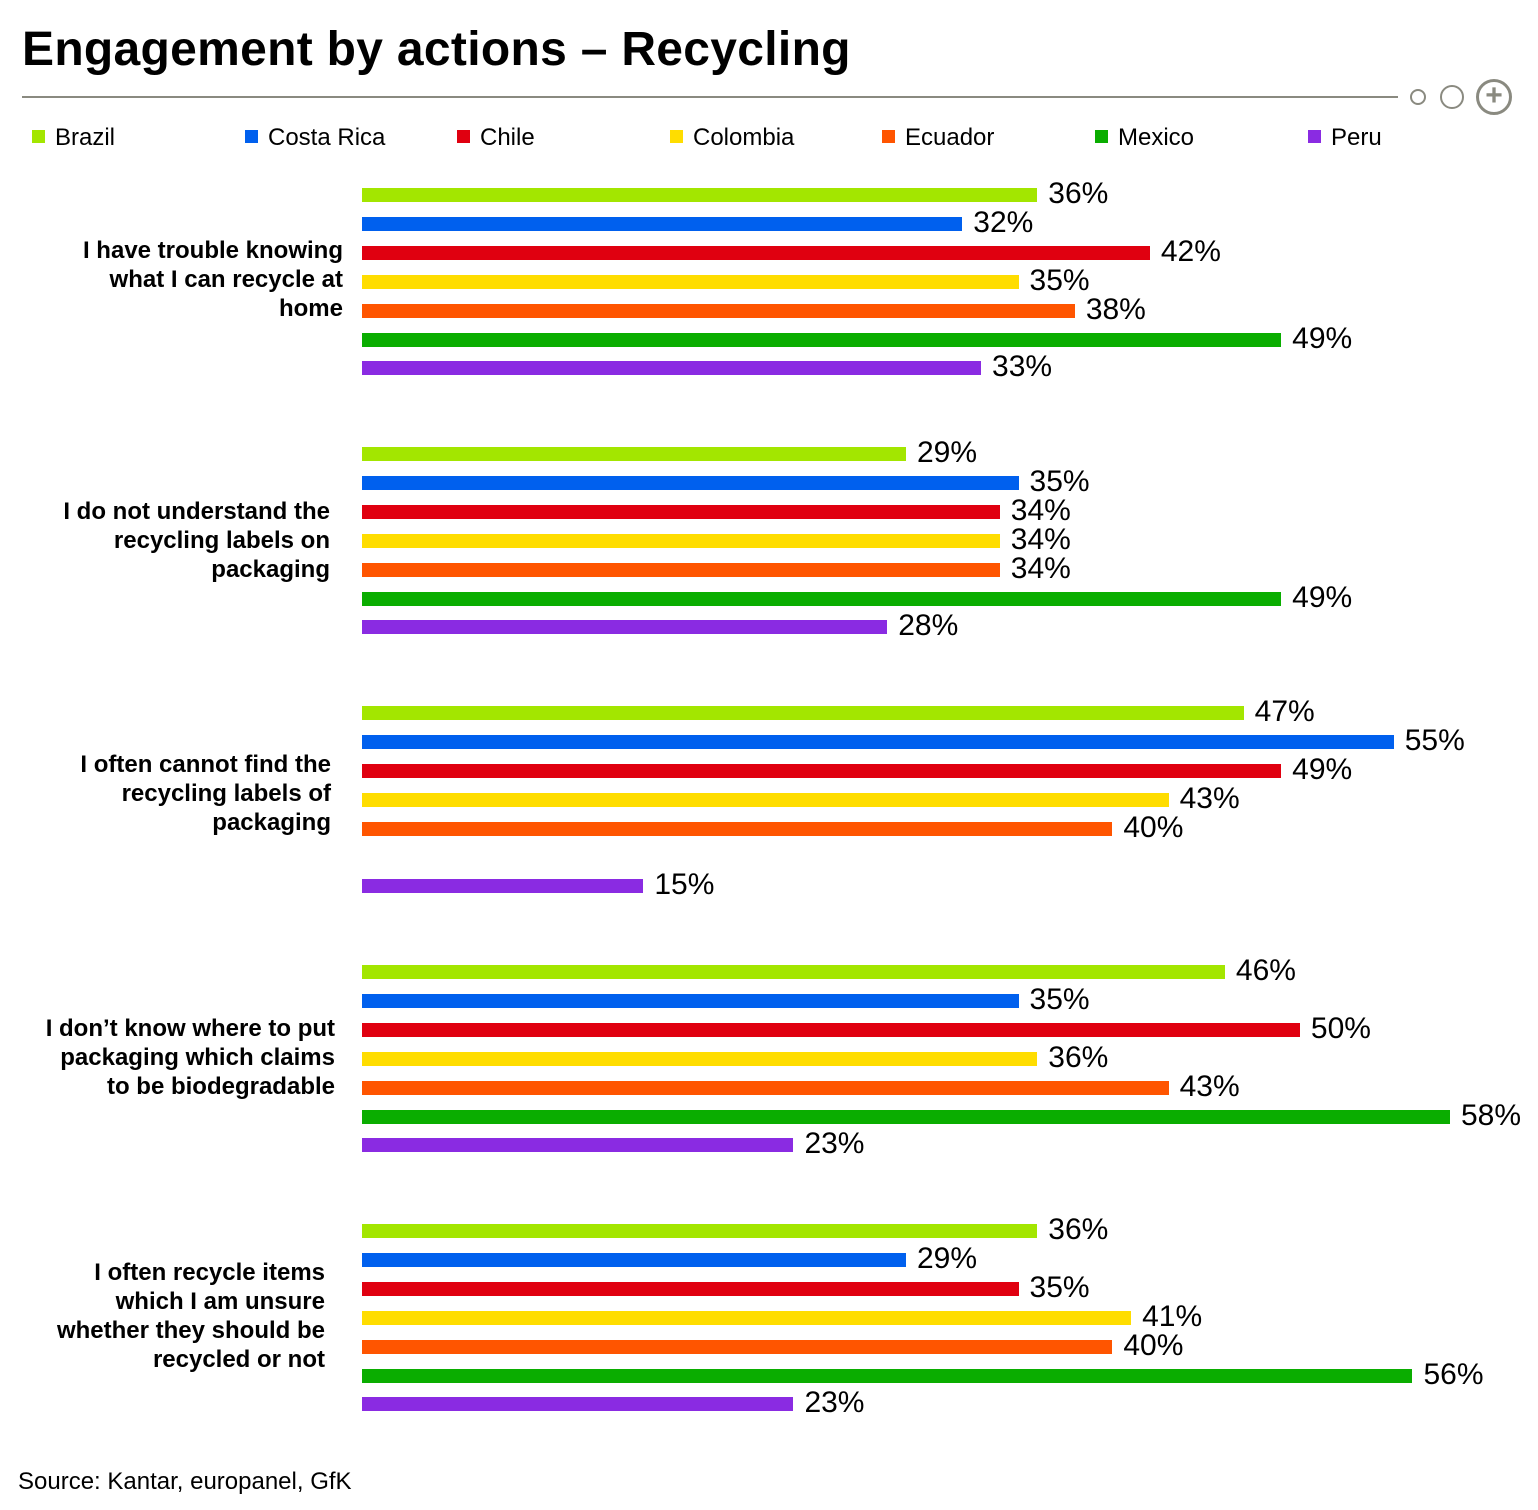 Image resolution: width=1538 pixels, height=1510 pixels. What do you see at coordinates (928, 626) in the screenshot?
I see `data-label: 28%` at bounding box center [928, 626].